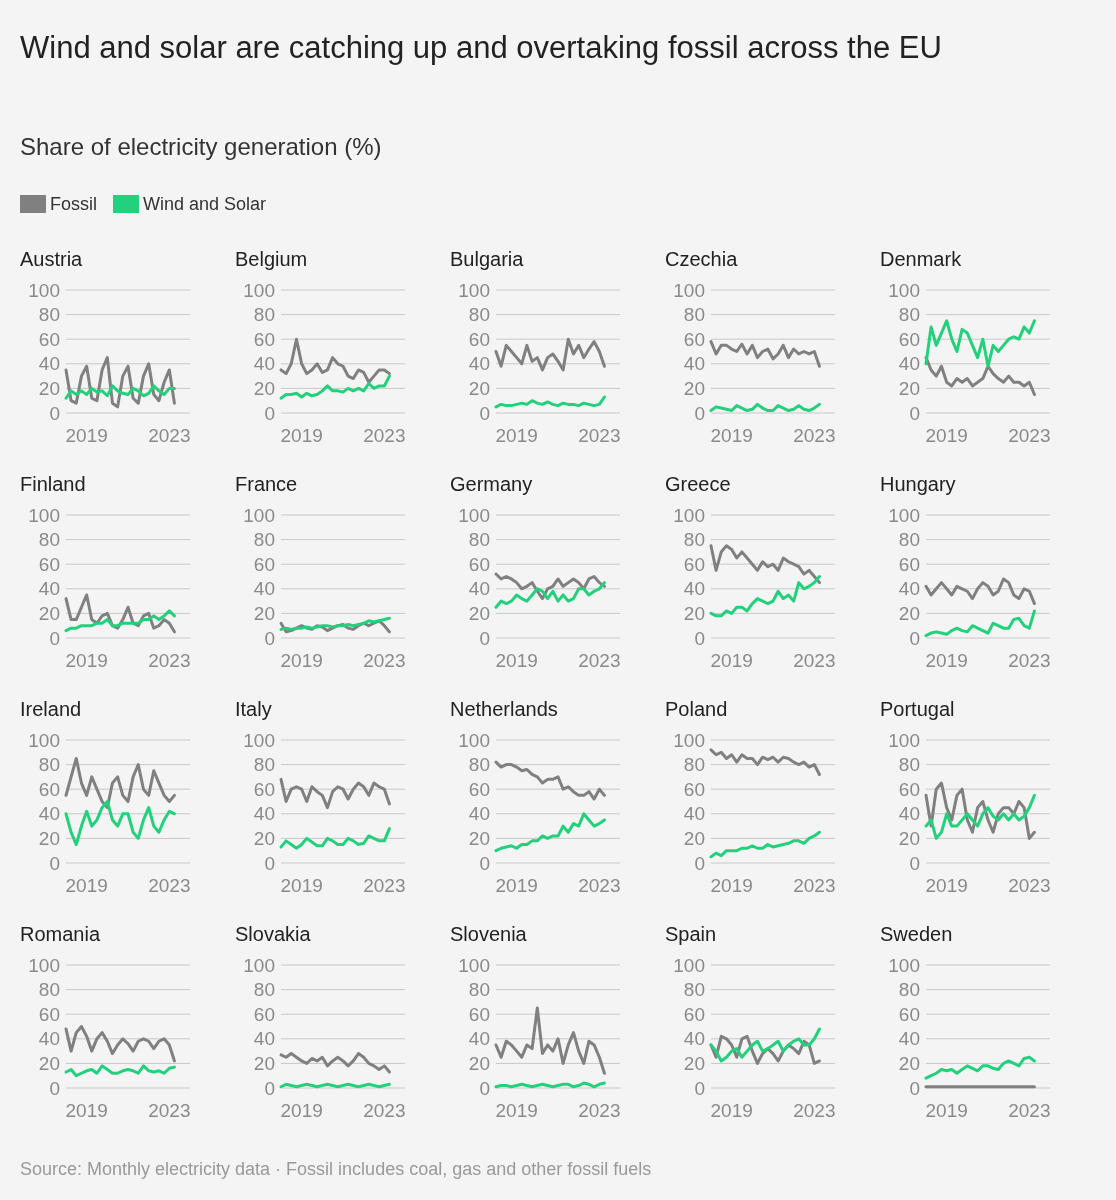 Image resolution: width=1116 pixels, height=1200 pixels. I want to click on chart-title: France, so click(266, 484).